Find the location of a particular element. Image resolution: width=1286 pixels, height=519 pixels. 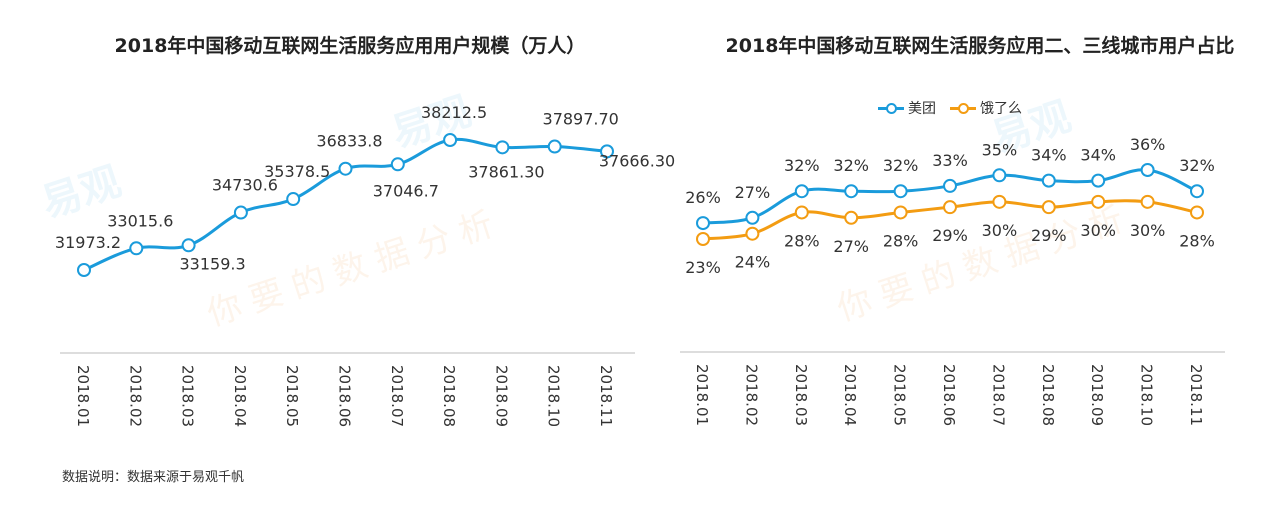

data-label: 33% is located at coordinates (950, 160).